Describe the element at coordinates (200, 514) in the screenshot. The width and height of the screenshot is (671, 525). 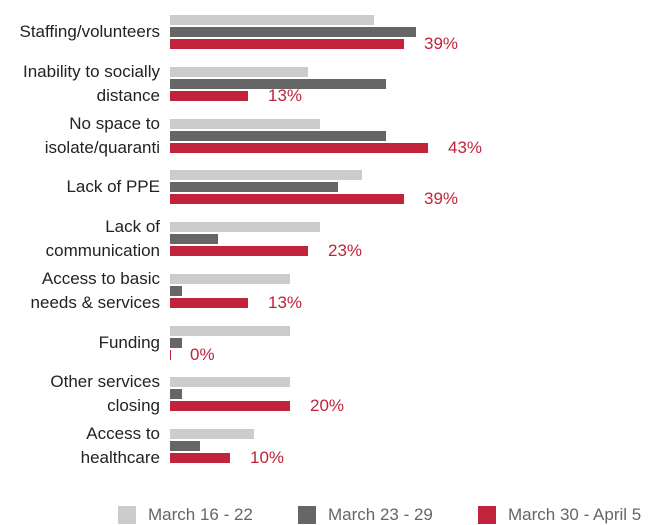
I see `legend-label: March 16 - 22` at that location.